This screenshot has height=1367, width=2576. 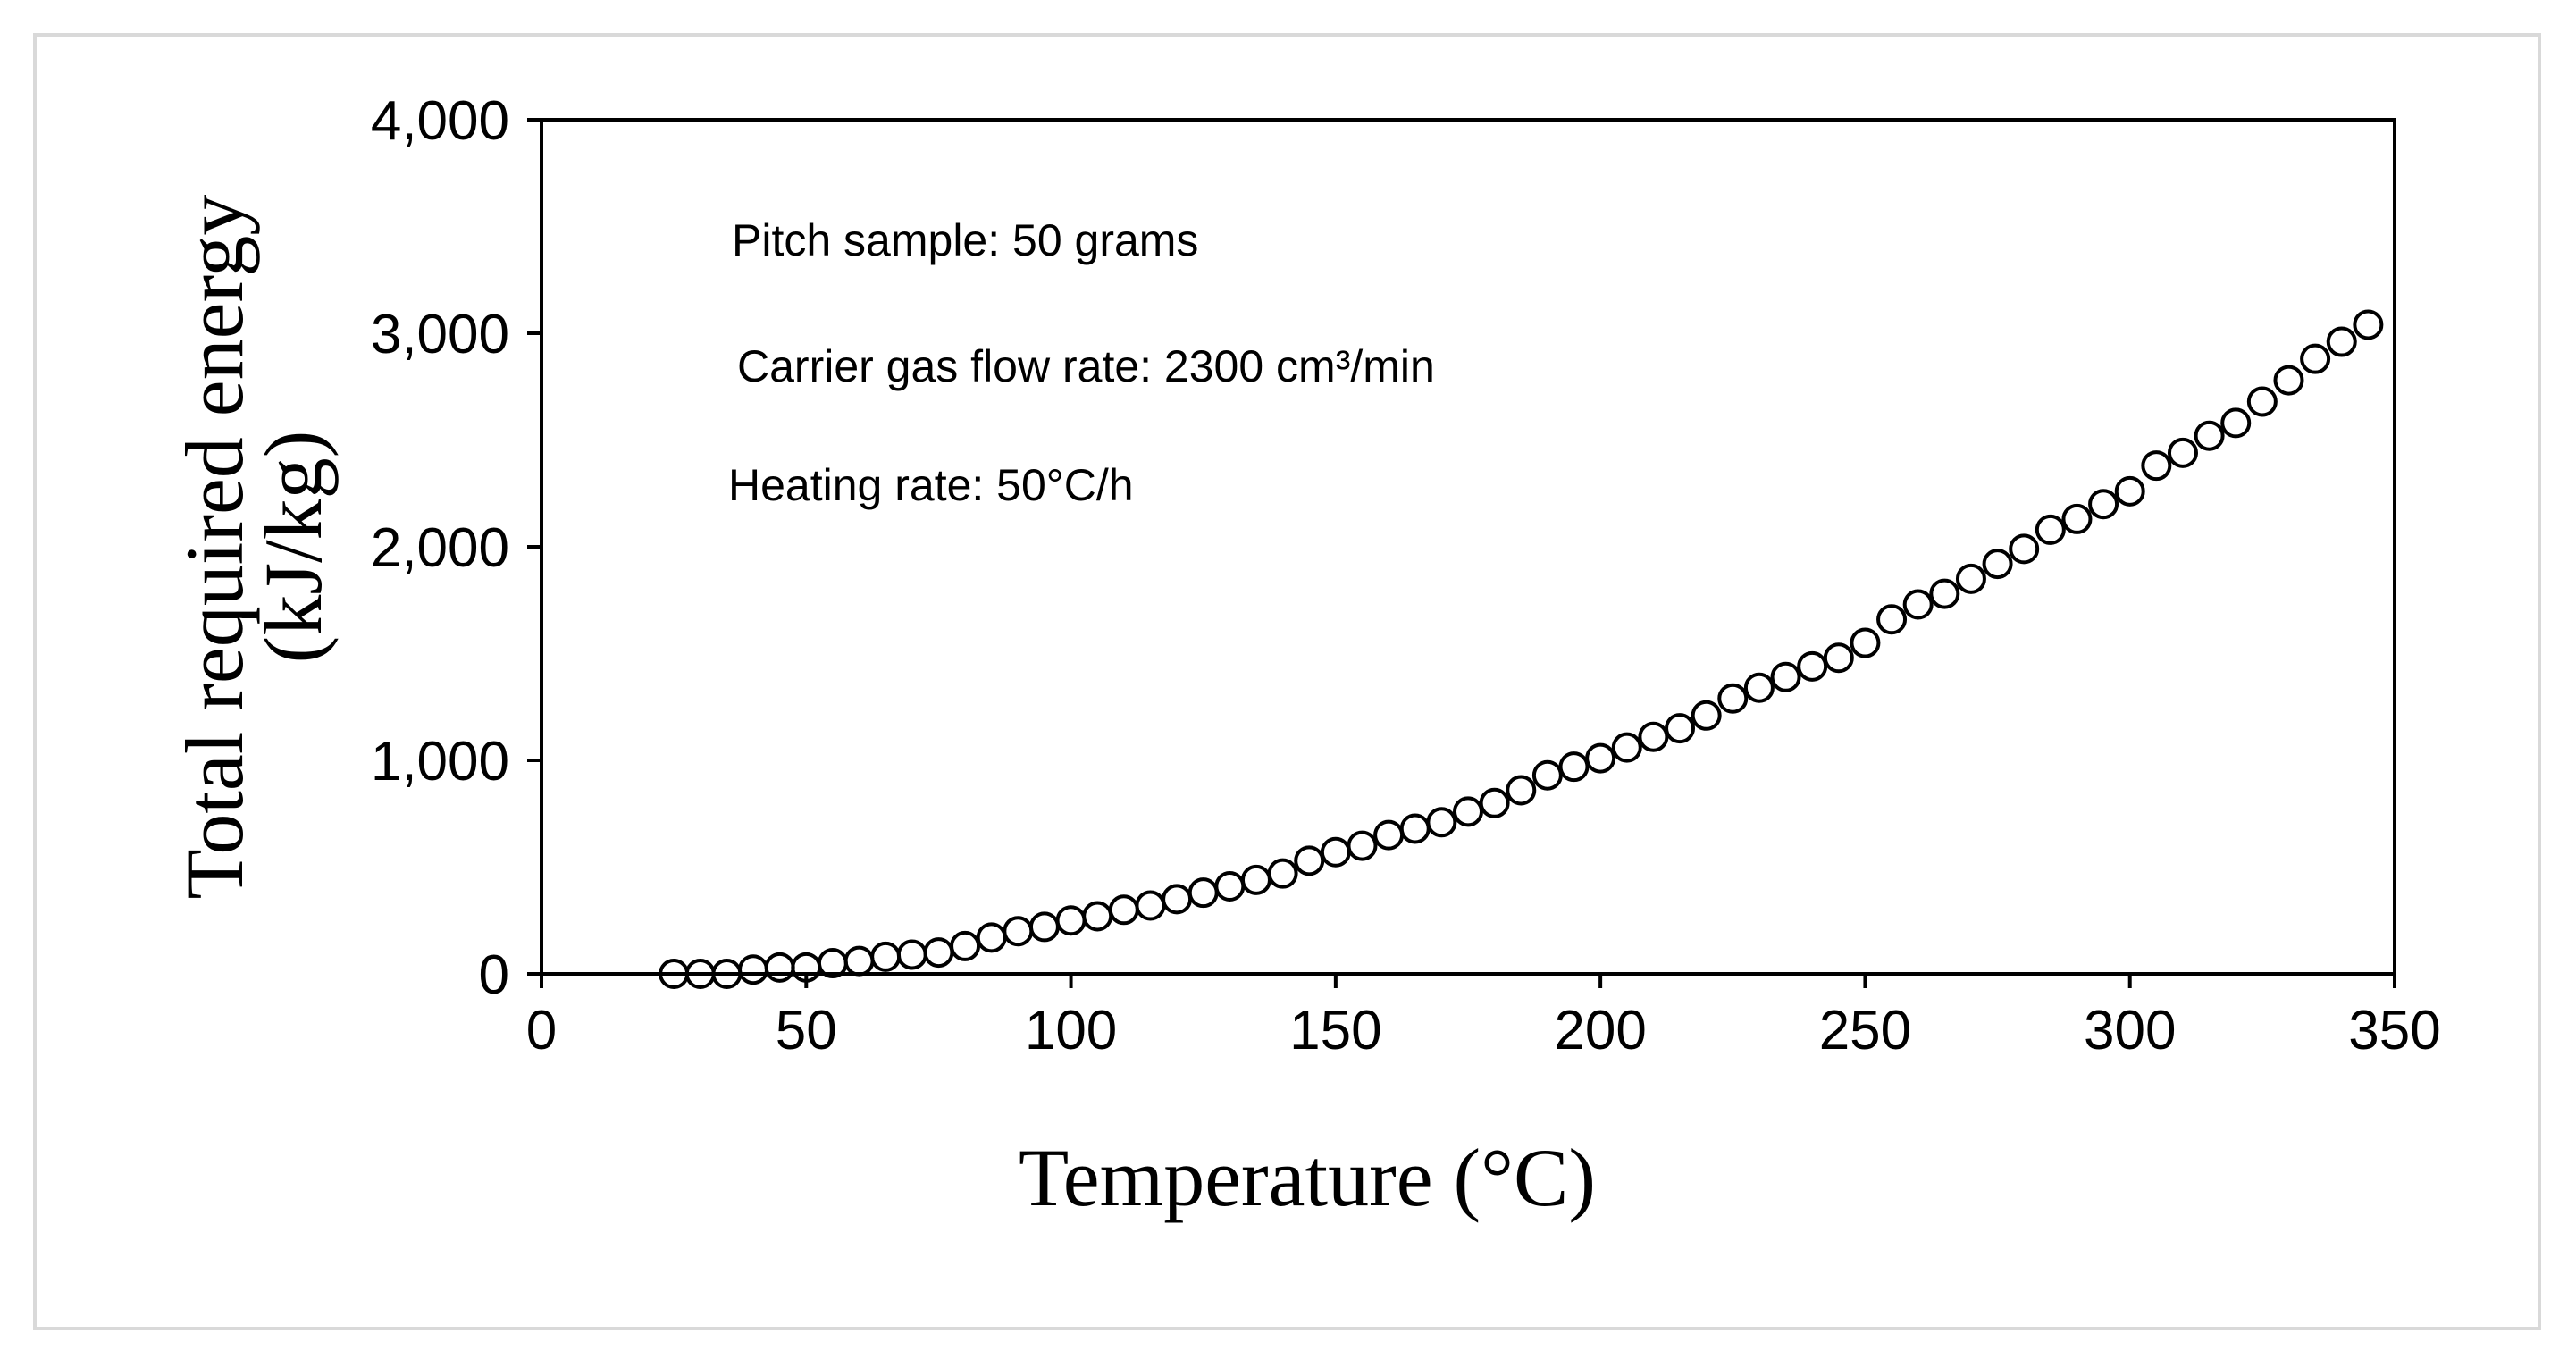 I want to click on y-tick-label: 4,000, so click(x=440, y=121).